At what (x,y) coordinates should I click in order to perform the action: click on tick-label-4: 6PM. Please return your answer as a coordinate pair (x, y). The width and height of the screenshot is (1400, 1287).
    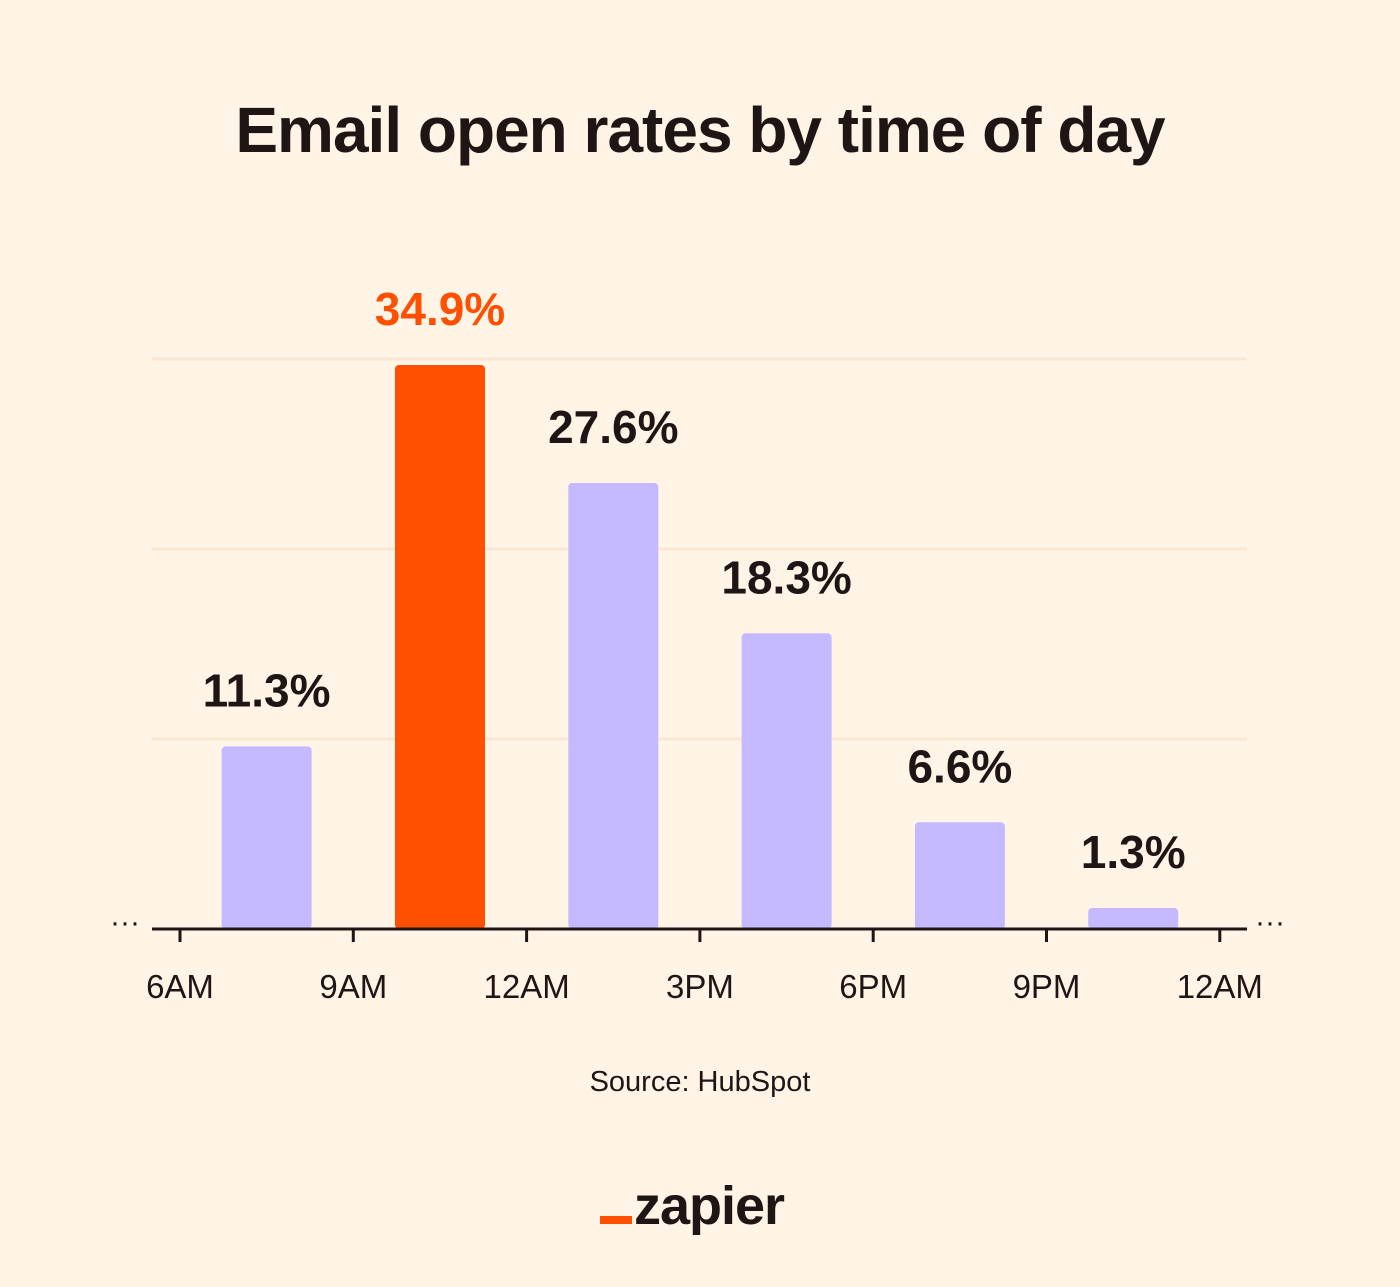
    Looking at the image, I should click on (873, 986).